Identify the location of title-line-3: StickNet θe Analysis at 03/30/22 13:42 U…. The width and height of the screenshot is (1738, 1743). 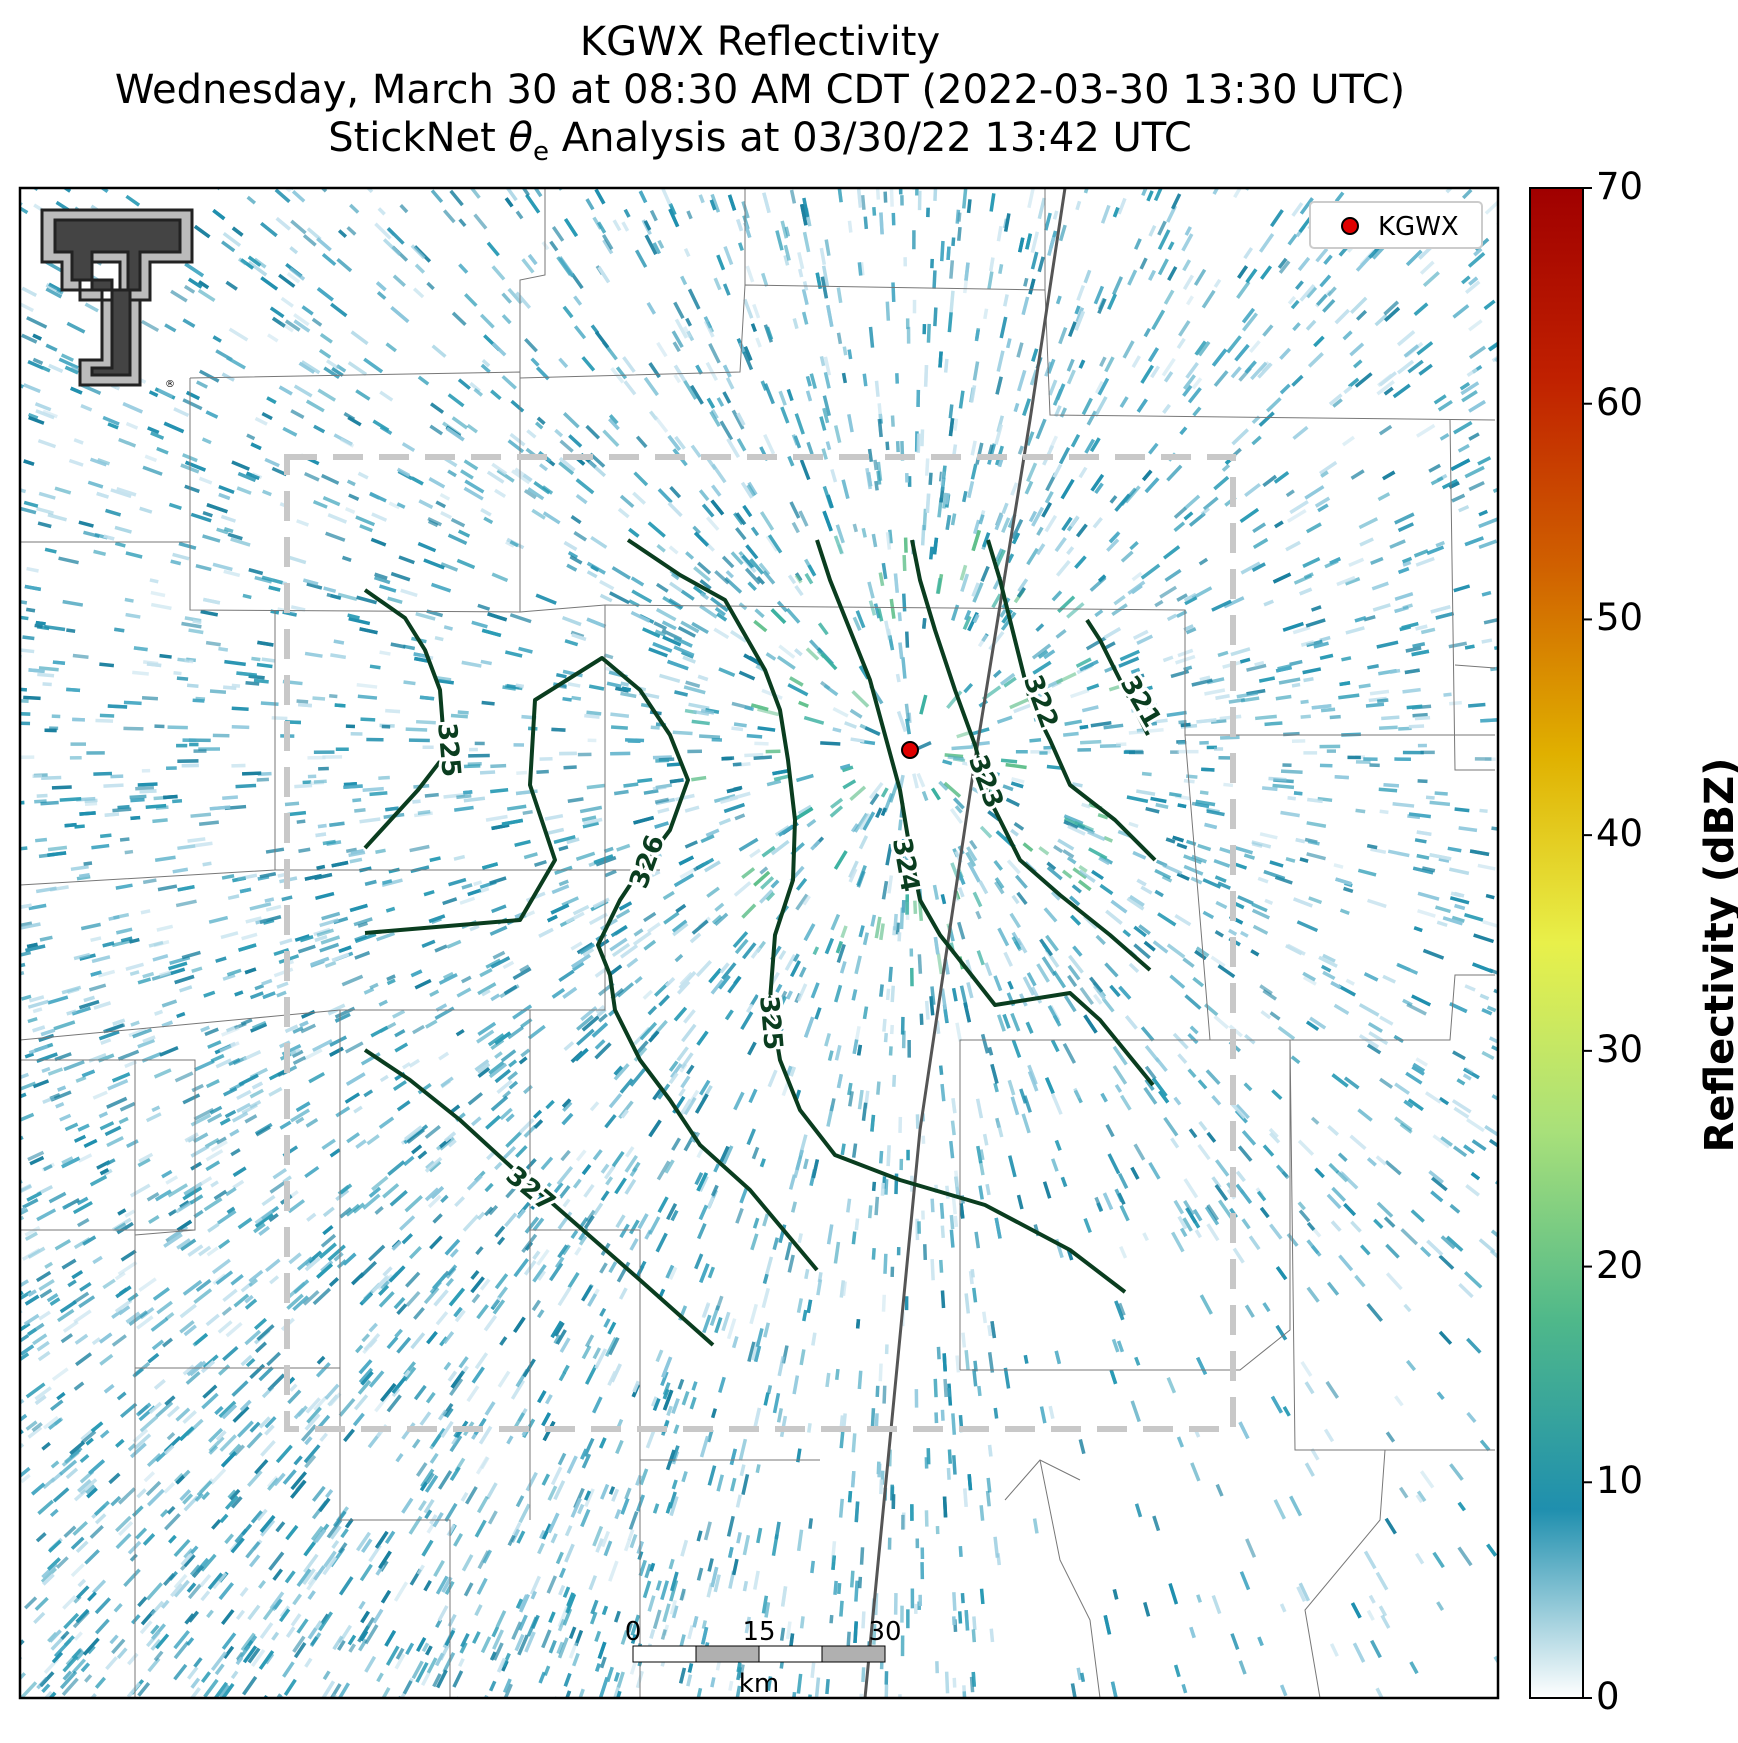
(760, 145).